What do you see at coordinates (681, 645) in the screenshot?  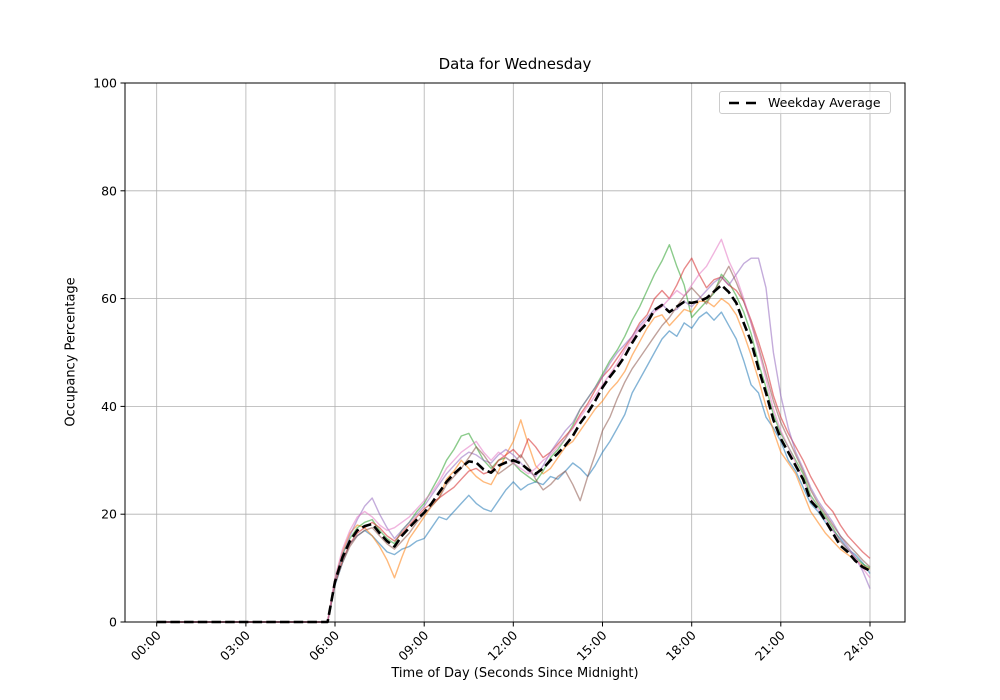 I see `x-tick-label: 18:00` at bounding box center [681, 645].